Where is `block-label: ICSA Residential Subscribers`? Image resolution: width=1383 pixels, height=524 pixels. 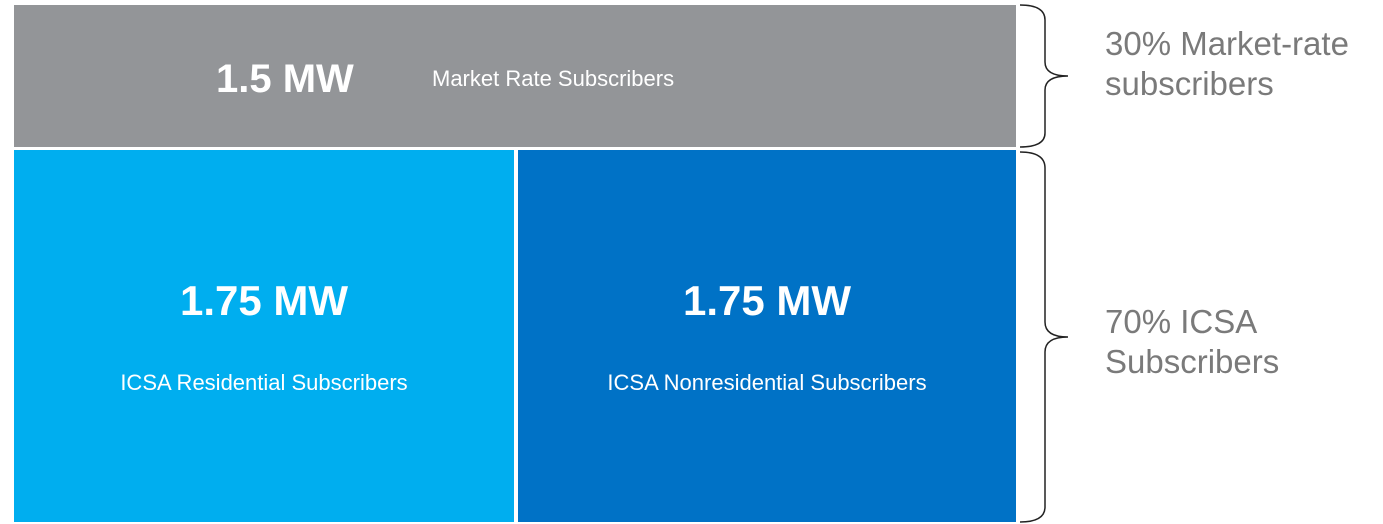
block-label: ICSA Residential Subscribers is located at coordinates (264, 382).